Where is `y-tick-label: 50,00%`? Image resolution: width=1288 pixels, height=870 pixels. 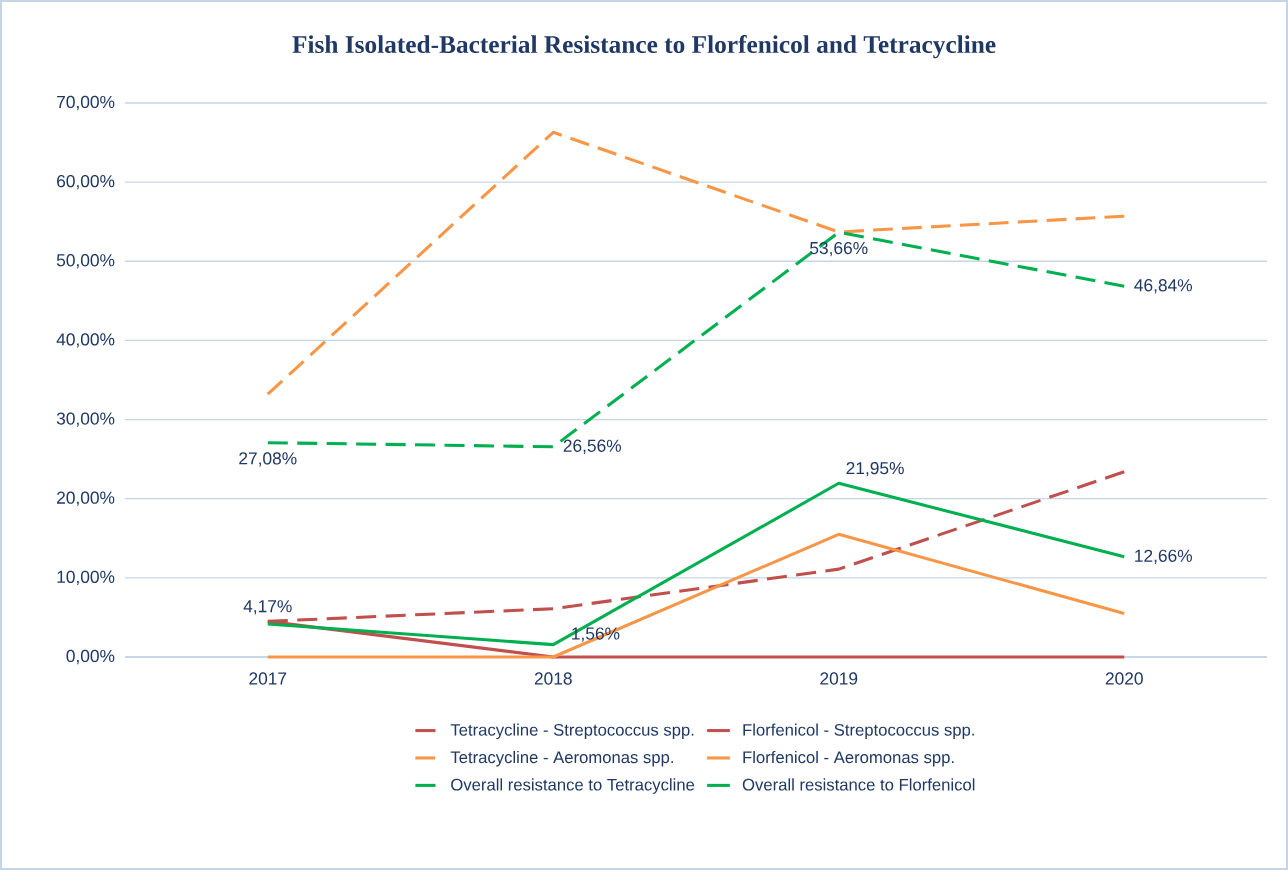
y-tick-label: 50,00% is located at coordinates (85, 261).